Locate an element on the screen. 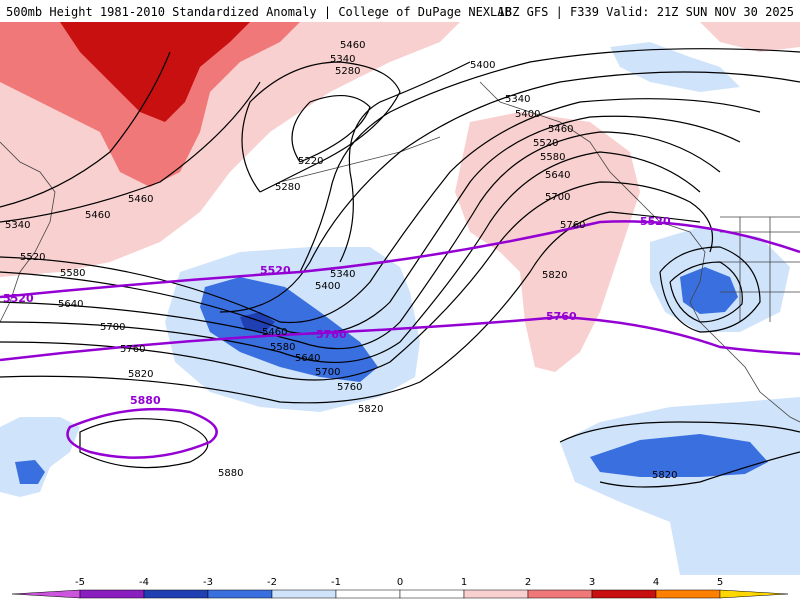 Image resolution: width=800 pixels, height=600 pixels. coastline-alaska is located at coordinates (585, 157).